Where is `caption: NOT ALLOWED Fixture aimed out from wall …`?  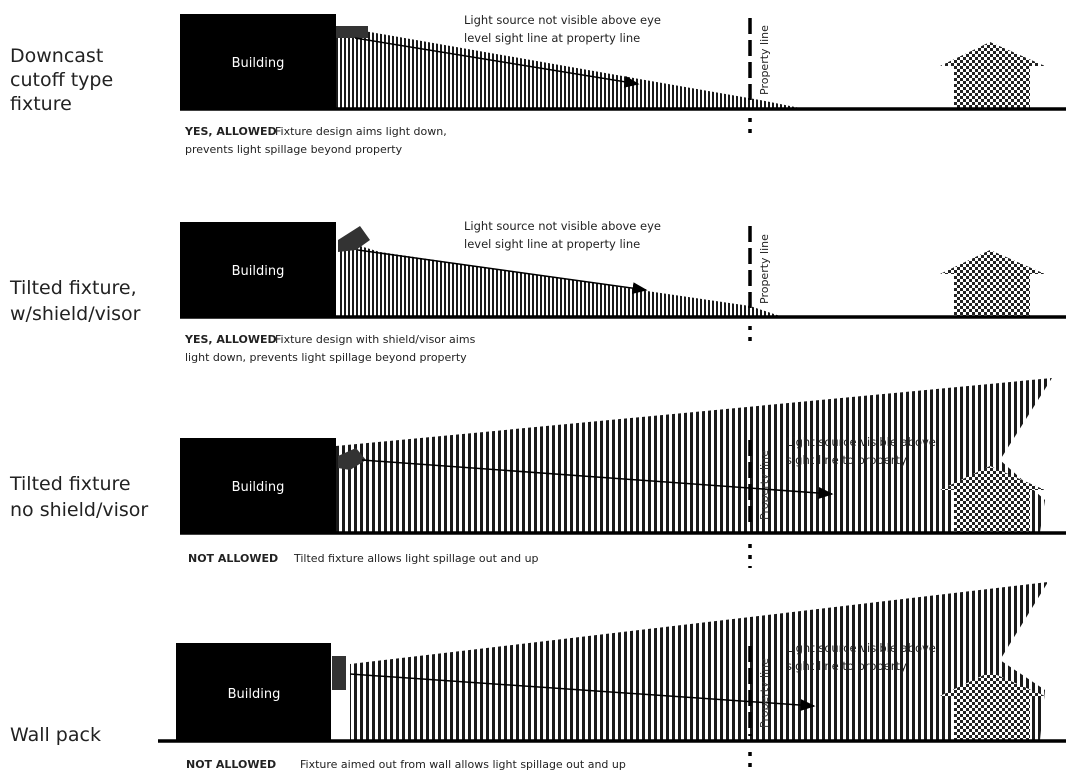
caption: NOT ALLOWED Fixture aimed out from wall … is located at coordinates (406, 764).